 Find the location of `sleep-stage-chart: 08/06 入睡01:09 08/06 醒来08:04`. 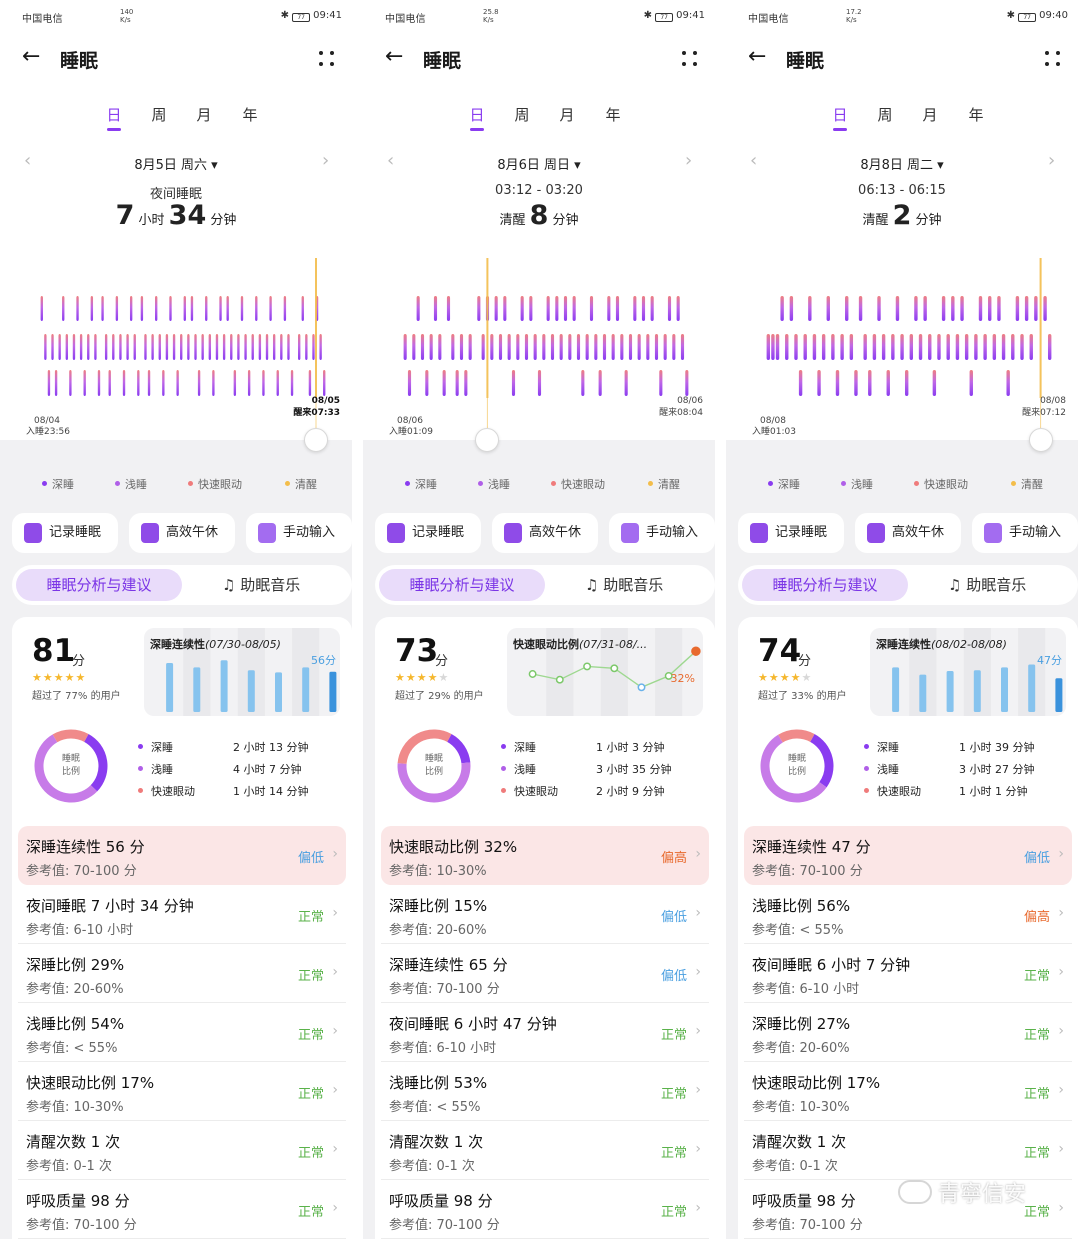

sleep-stage-chart: 08/06 入睡01:09 08/06 醒来08:04 is located at coordinates (539, 352).